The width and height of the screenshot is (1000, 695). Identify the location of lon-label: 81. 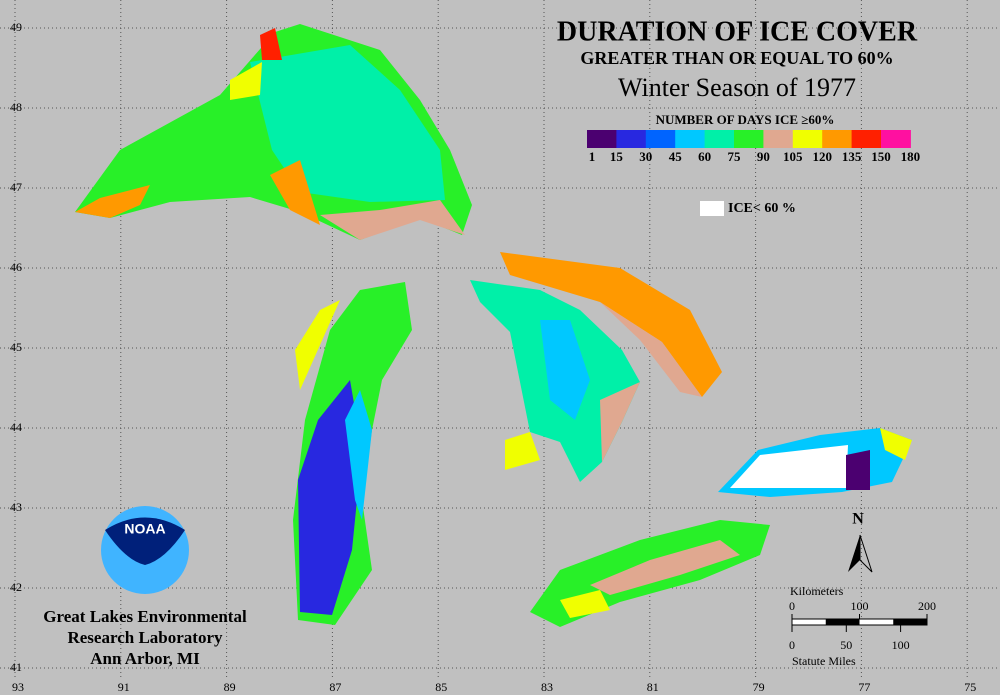
(653, 687).